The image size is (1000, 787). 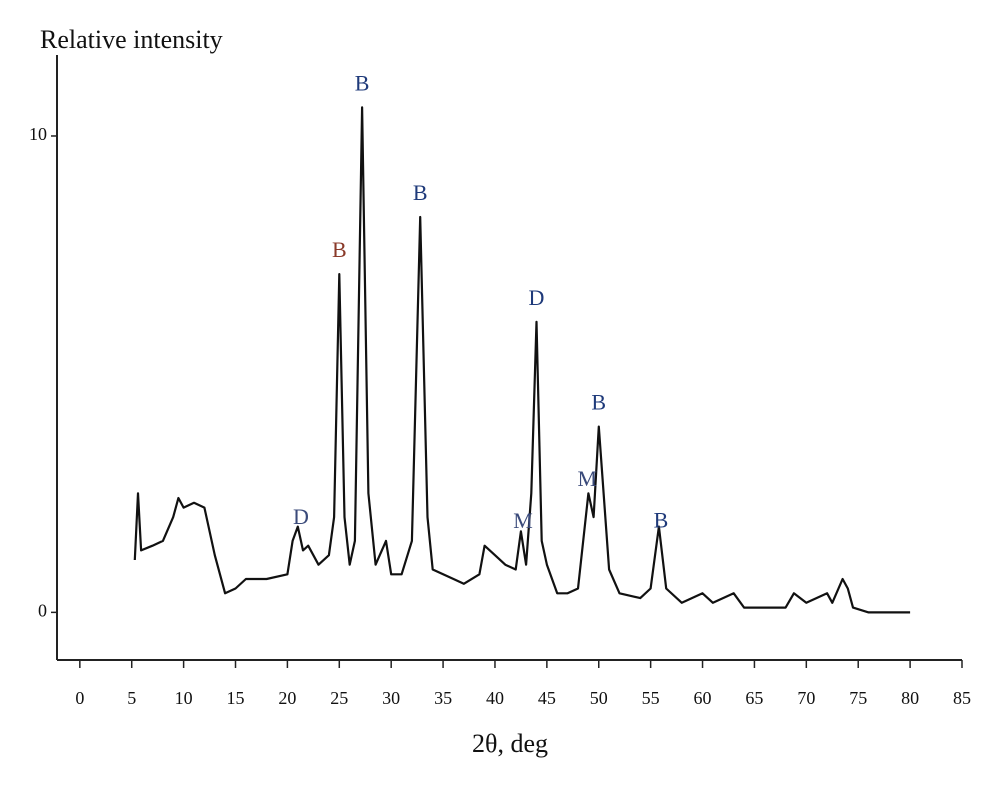 I want to click on x-tick-label: 25, so click(x=339, y=698).